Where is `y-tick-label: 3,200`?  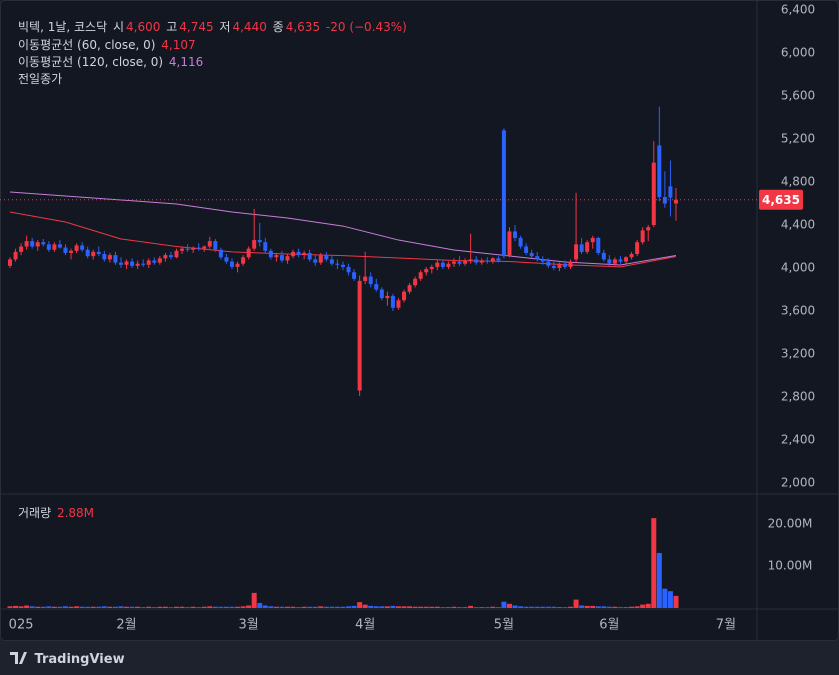 y-tick-label: 3,200 is located at coordinates (798, 354).